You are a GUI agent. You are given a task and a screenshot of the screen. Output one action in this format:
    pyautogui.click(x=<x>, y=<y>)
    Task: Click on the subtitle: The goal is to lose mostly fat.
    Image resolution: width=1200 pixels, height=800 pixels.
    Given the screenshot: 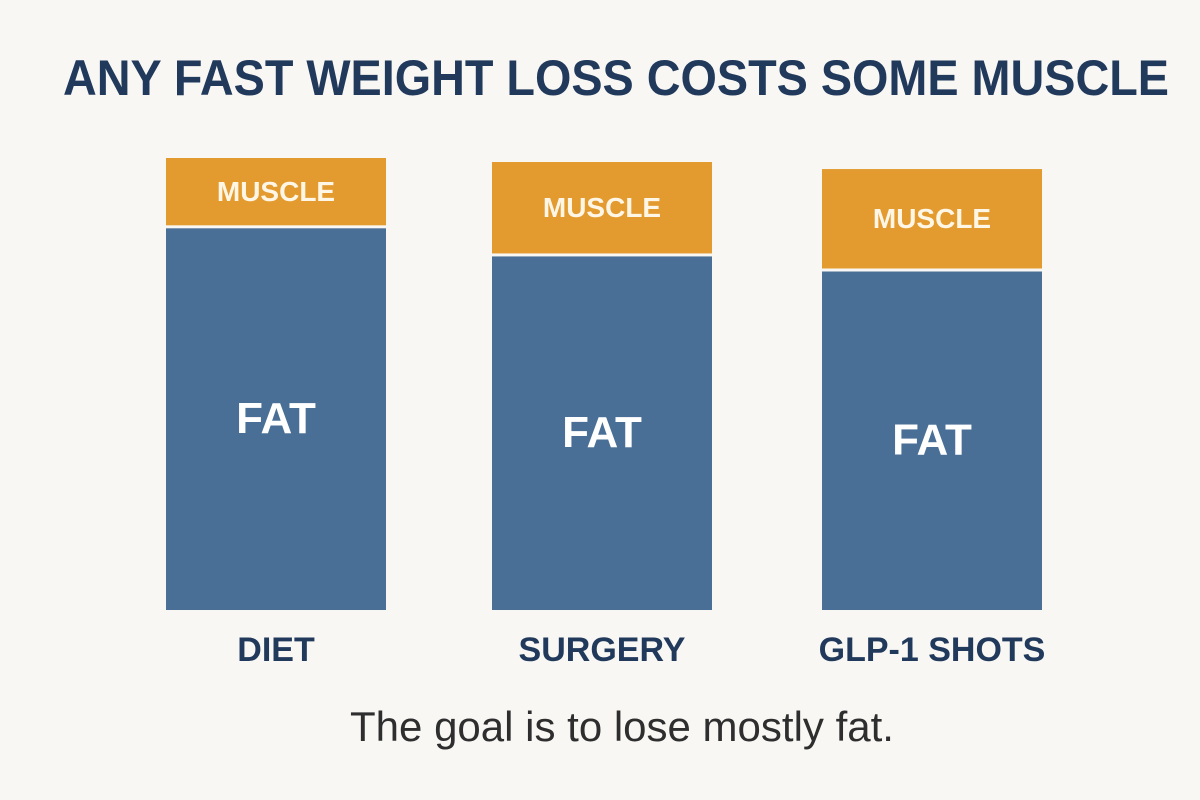 What is the action you would take?
    pyautogui.click(x=622, y=726)
    